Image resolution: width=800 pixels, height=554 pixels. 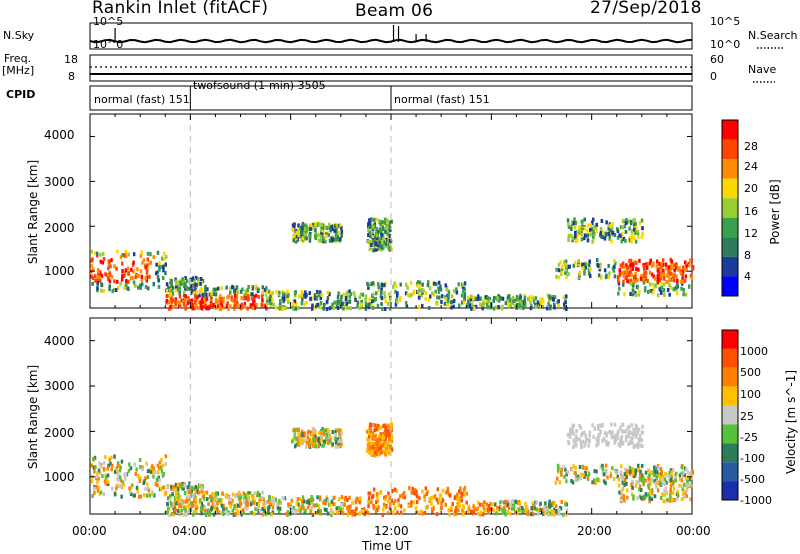 I want to click on nsky-tick-top: 10^5, so click(x=108, y=21).